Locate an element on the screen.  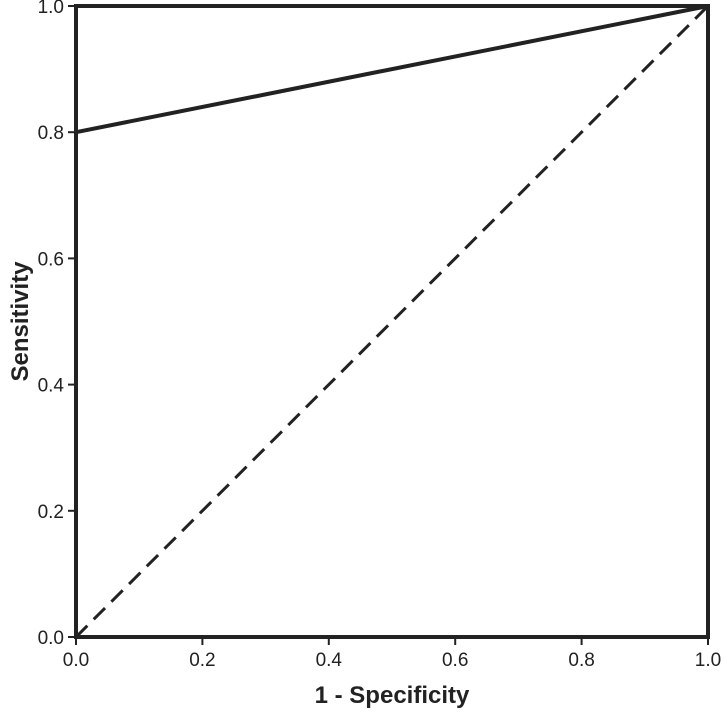
x-tick-label: 1.0 is located at coordinates (708, 660).